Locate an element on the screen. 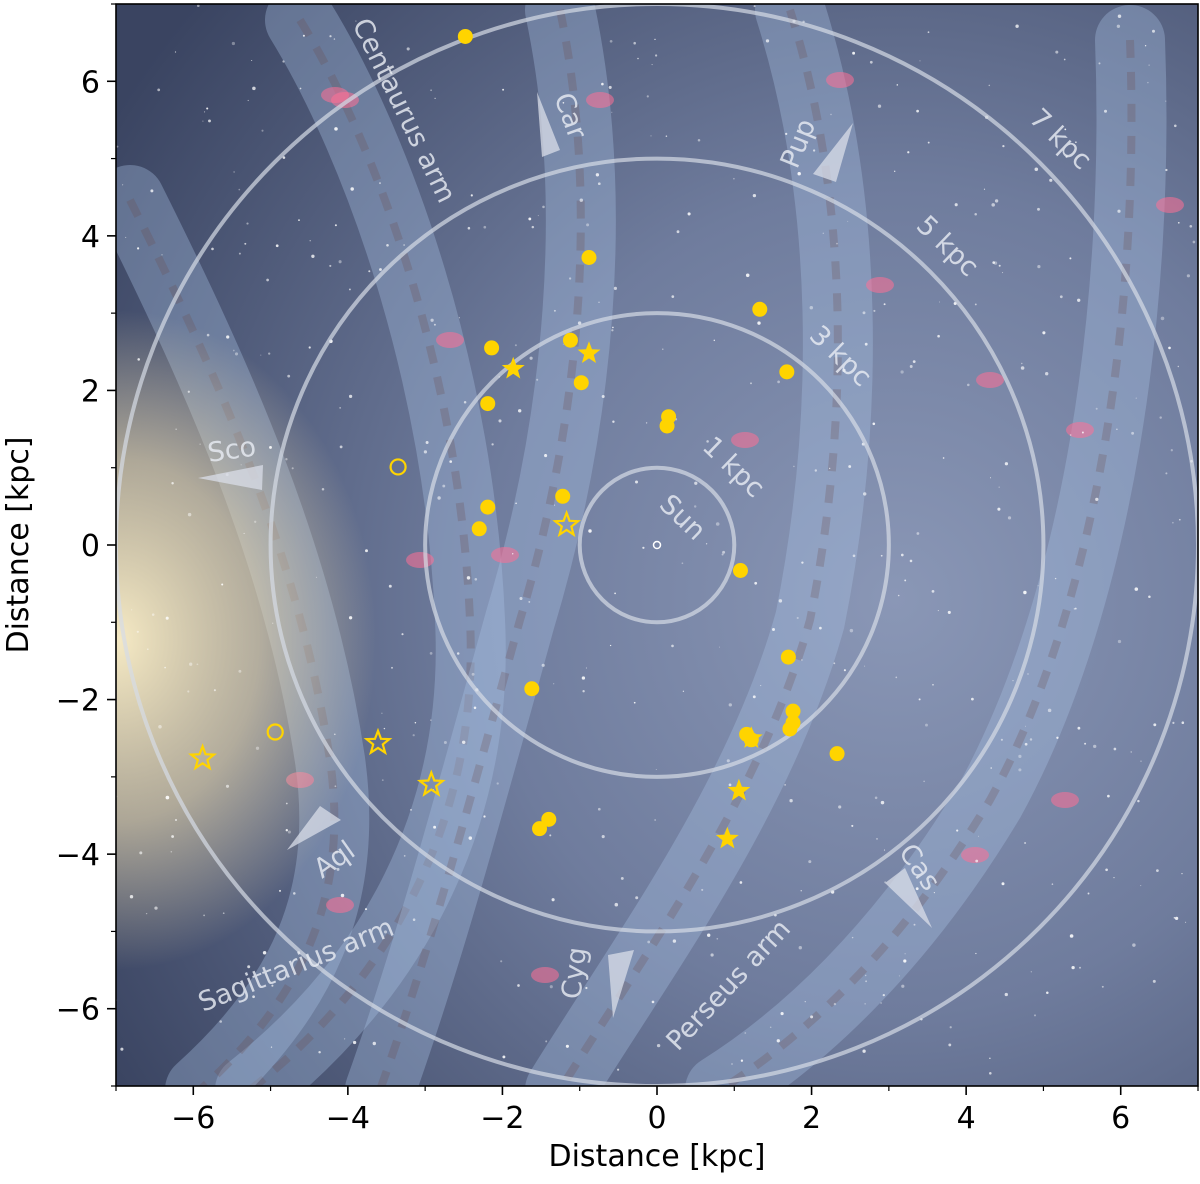 The image size is (1200, 1184). car-arrow-icon is located at coordinates (548, 124).